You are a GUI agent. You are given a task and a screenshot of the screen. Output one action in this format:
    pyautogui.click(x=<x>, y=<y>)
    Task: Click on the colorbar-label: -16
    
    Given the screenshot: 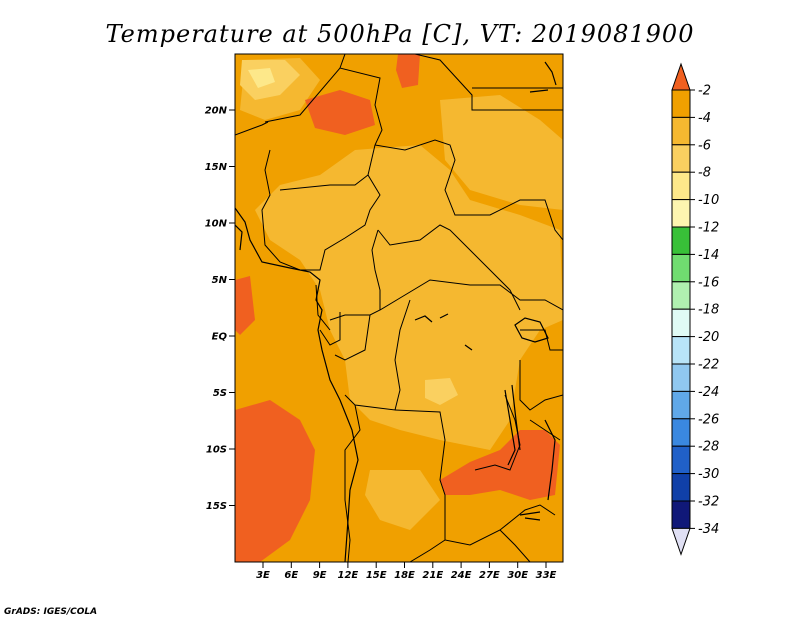 What is the action you would take?
    pyautogui.click(x=708, y=282)
    